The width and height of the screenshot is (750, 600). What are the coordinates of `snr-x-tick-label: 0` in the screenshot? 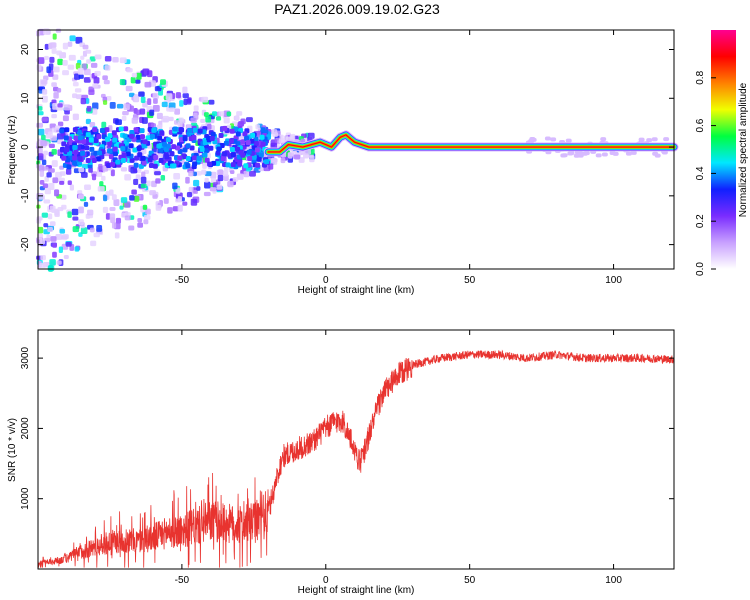 It's located at (326, 580).